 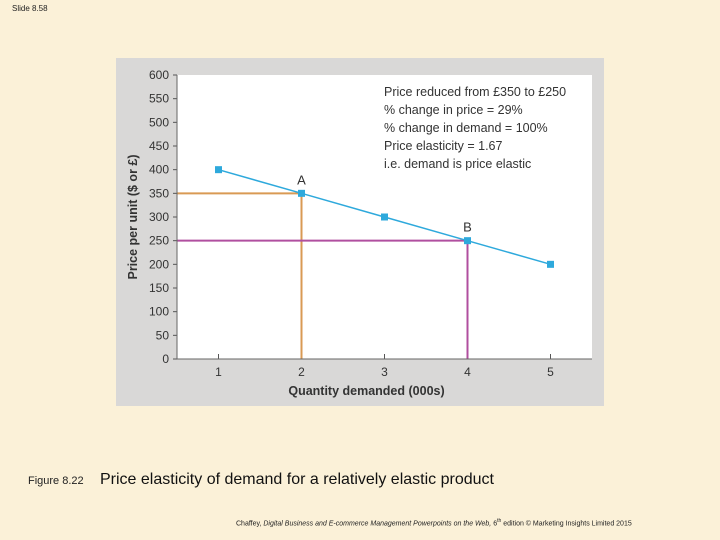 I want to click on y-tick-label: 250, so click(x=159, y=241).